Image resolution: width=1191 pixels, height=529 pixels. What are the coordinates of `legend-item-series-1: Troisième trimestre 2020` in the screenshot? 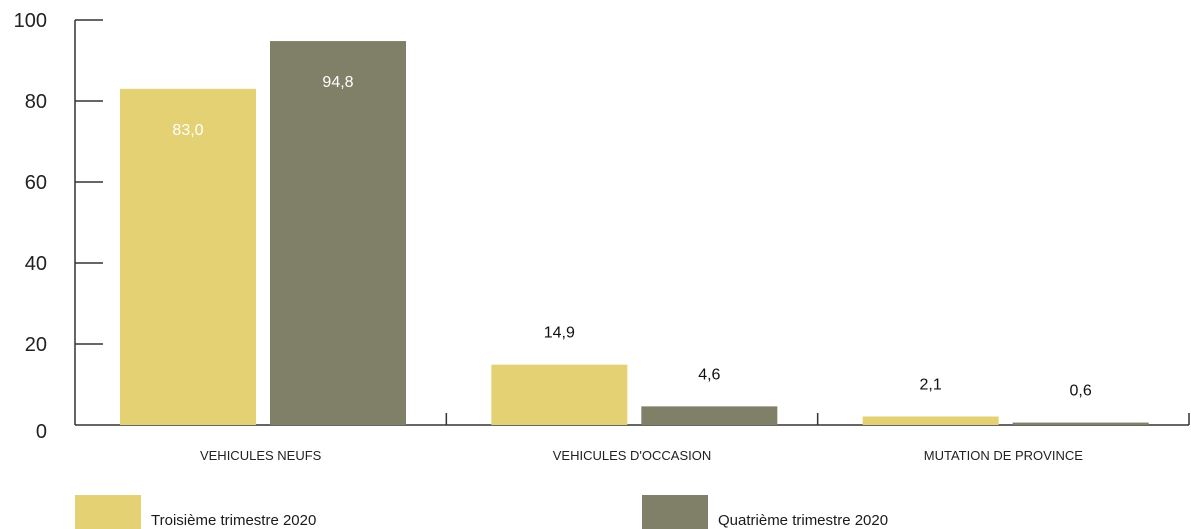 It's located at (195, 512).